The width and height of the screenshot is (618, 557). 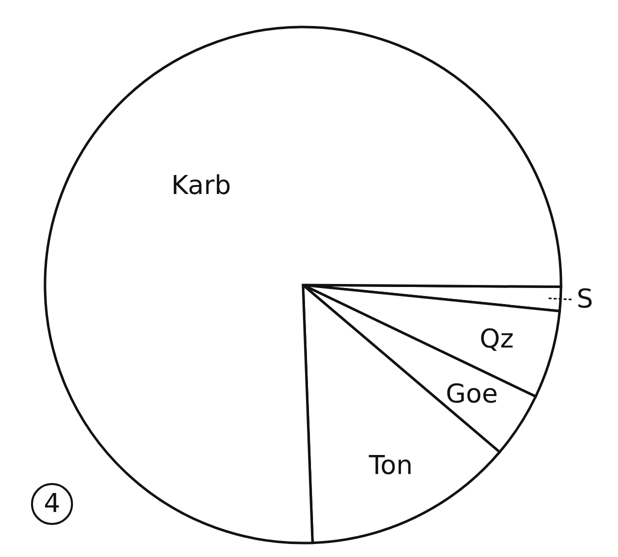 What do you see at coordinates (201, 186) in the screenshot?
I see `slice-label: Karb` at bounding box center [201, 186].